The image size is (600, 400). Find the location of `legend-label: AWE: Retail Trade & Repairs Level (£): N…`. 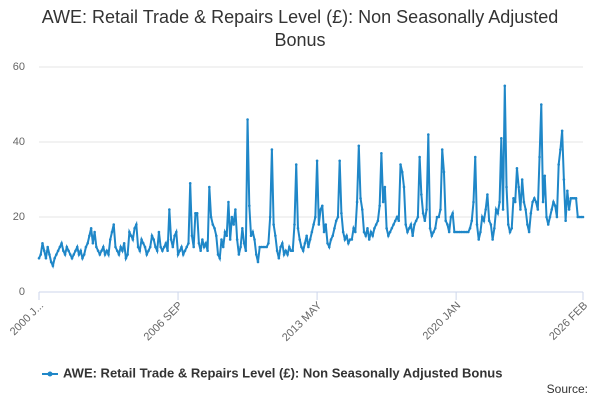

legend-label: AWE: Retail Trade & Repairs Level (£): N… is located at coordinates (282, 372).